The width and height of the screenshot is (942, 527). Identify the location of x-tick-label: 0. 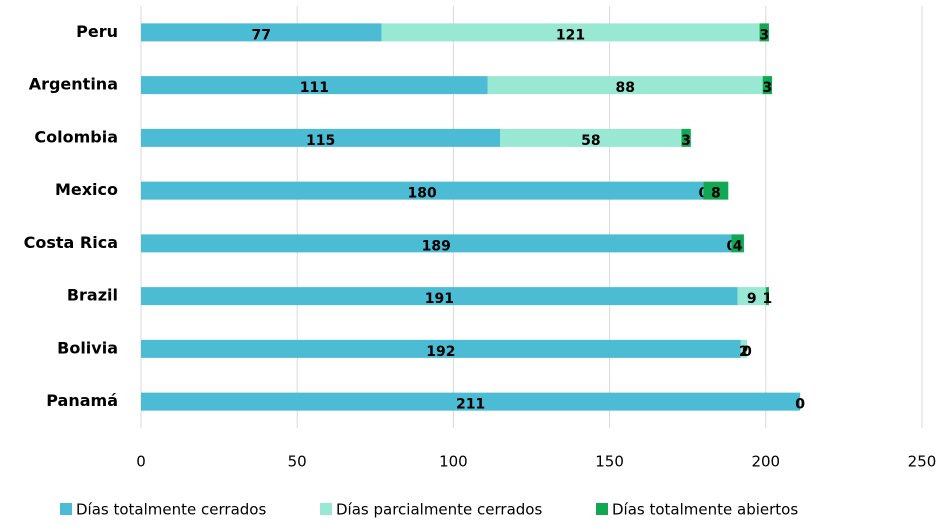
(141, 462).